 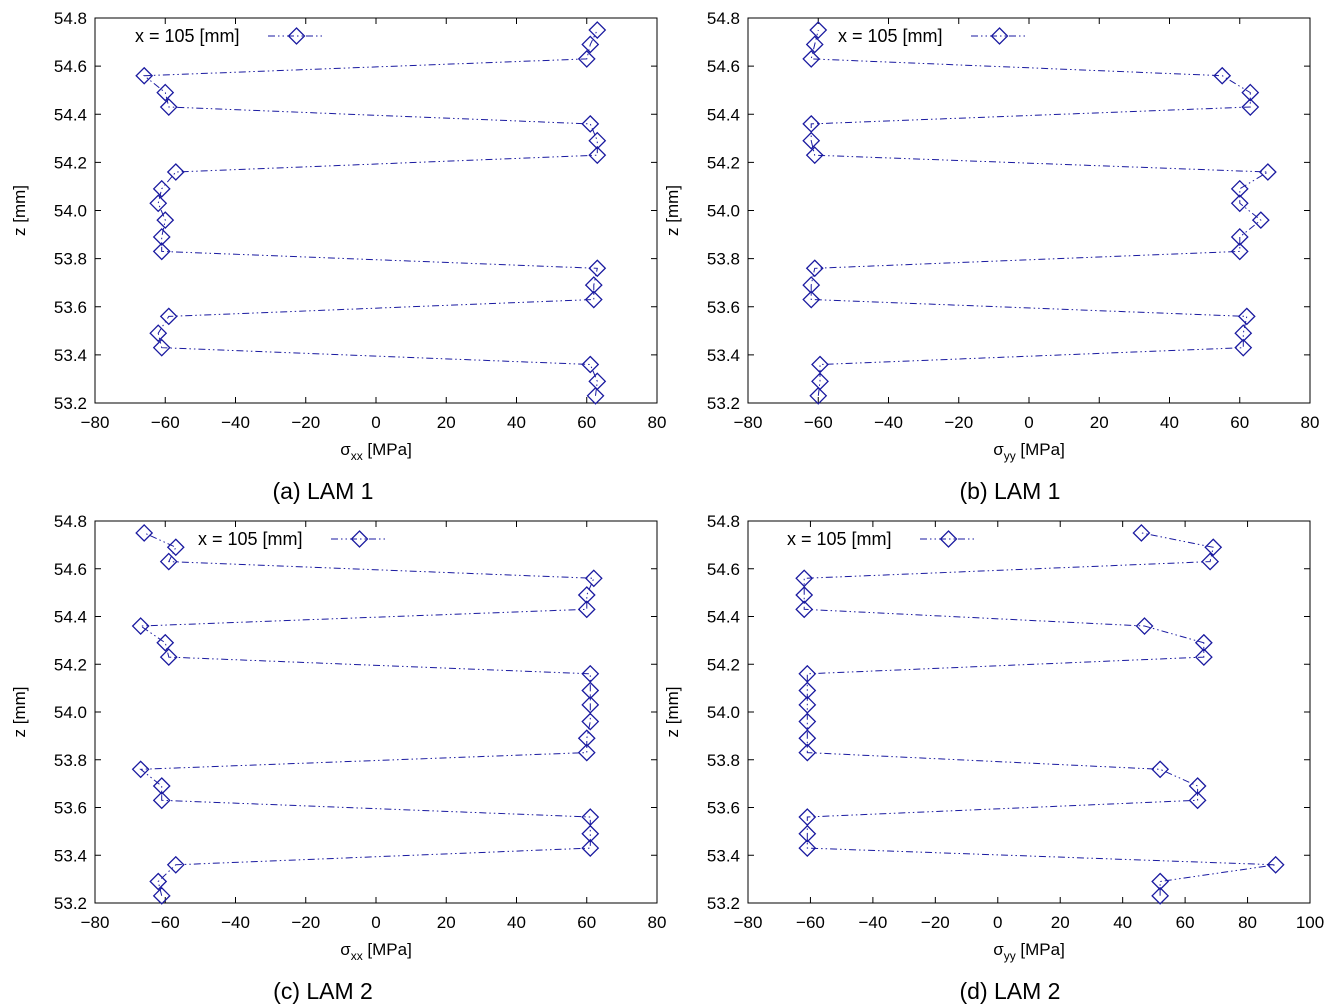 I want to click on y-tick-label: 53.2, so click(x=723, y=403).